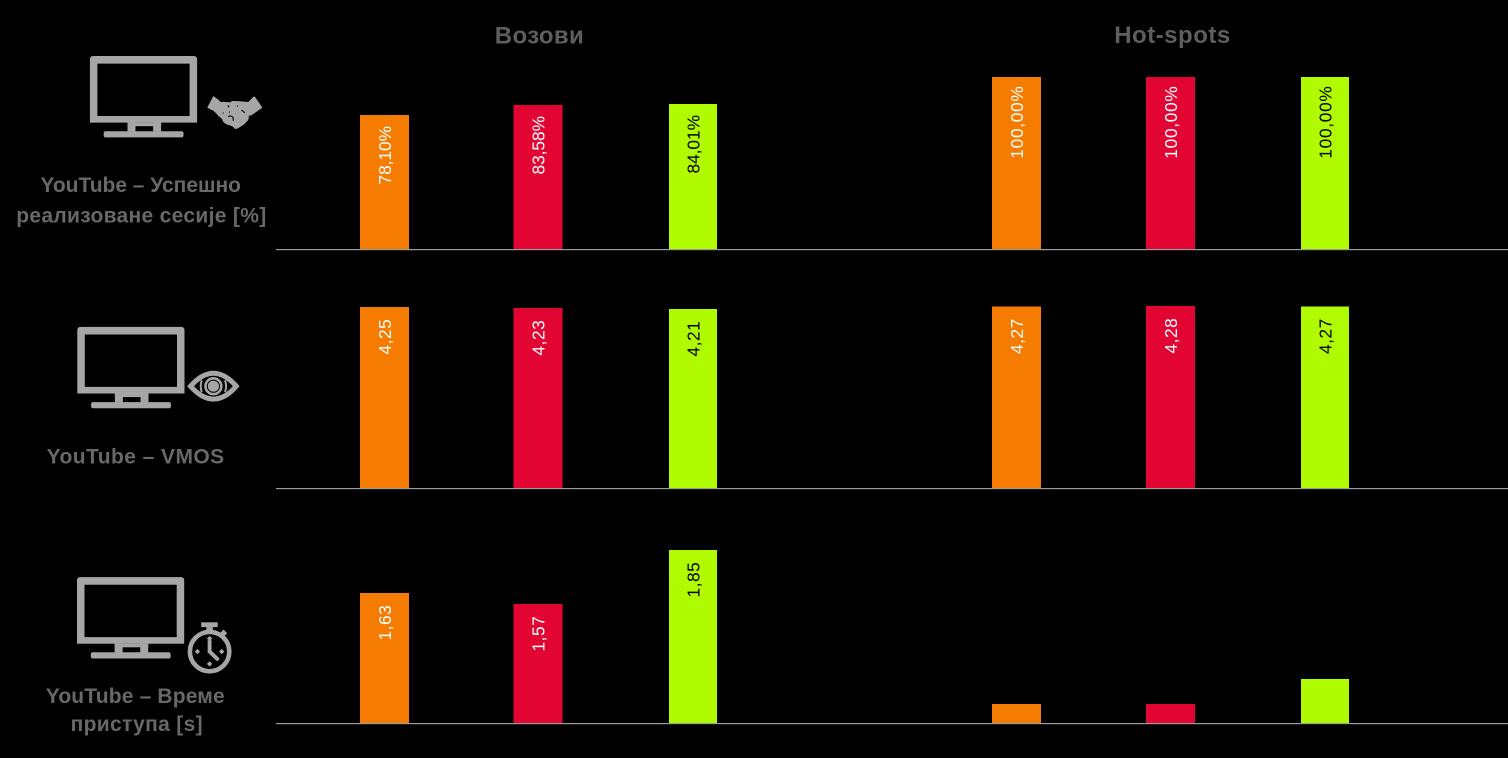  I want to click on svg-text: YouTube – VMOS, so click(136, 457).